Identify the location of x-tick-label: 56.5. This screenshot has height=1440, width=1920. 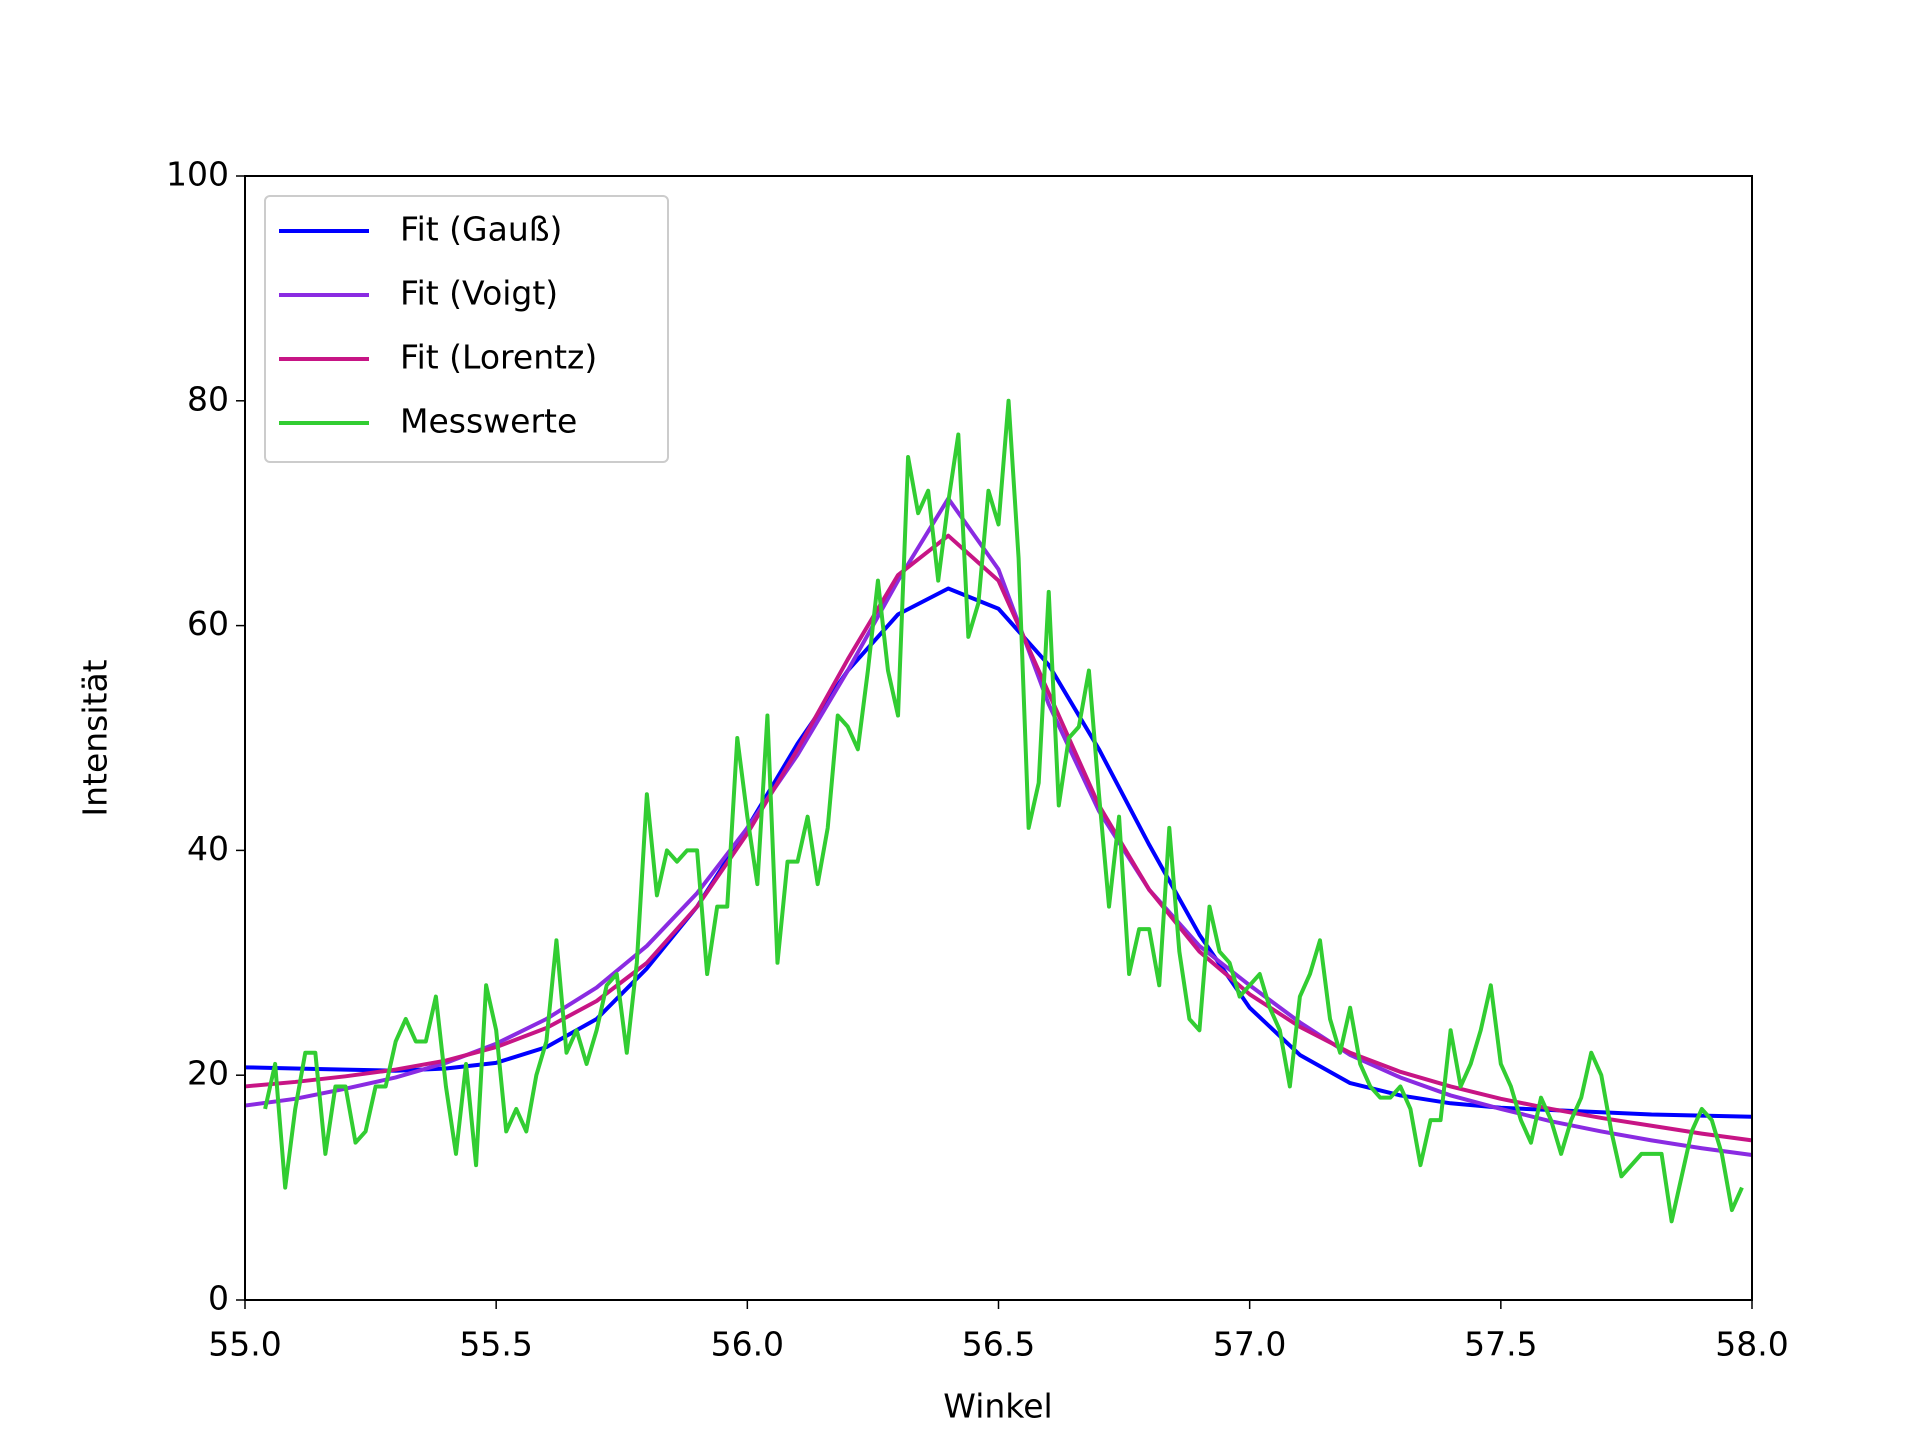
(998, 1344).